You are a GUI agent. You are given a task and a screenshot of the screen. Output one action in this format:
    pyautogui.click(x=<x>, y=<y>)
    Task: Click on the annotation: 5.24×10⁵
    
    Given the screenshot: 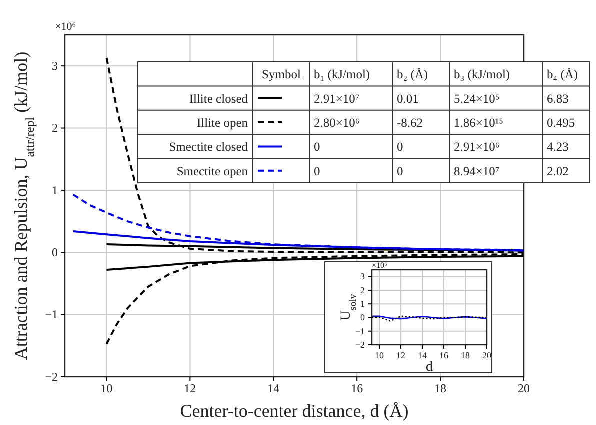 What is the action you would take?
    pyautogui.click(x=477, y=99)
    